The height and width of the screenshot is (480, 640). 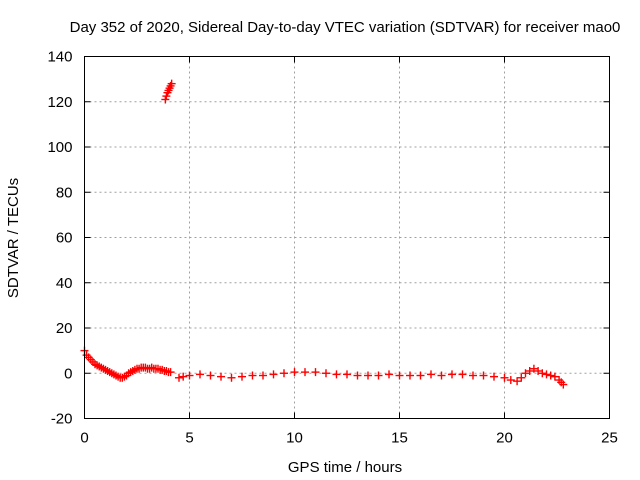 What do you see at coordinates (345, 467) in the screenshot?
I see `x-axis-label: GPS time / hours` at bounding box center [345, 467].